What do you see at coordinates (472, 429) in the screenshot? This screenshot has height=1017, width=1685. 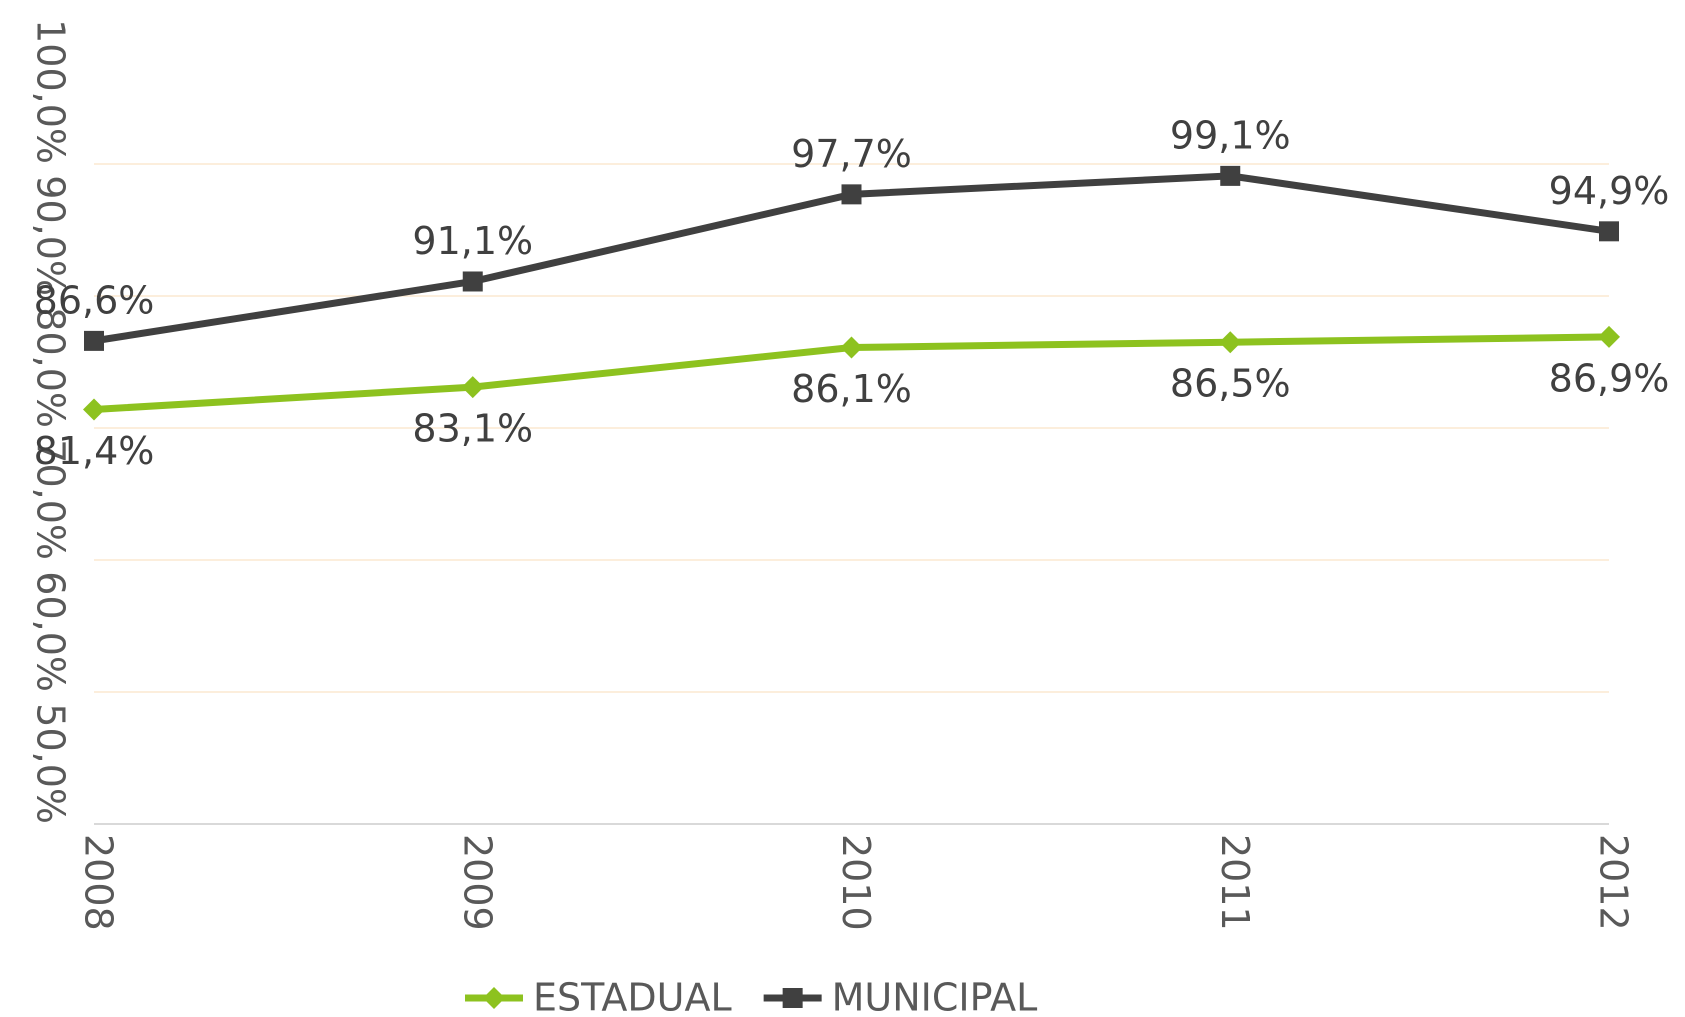 I see `data-label: 83,1%` at bounding box center [472, 429].